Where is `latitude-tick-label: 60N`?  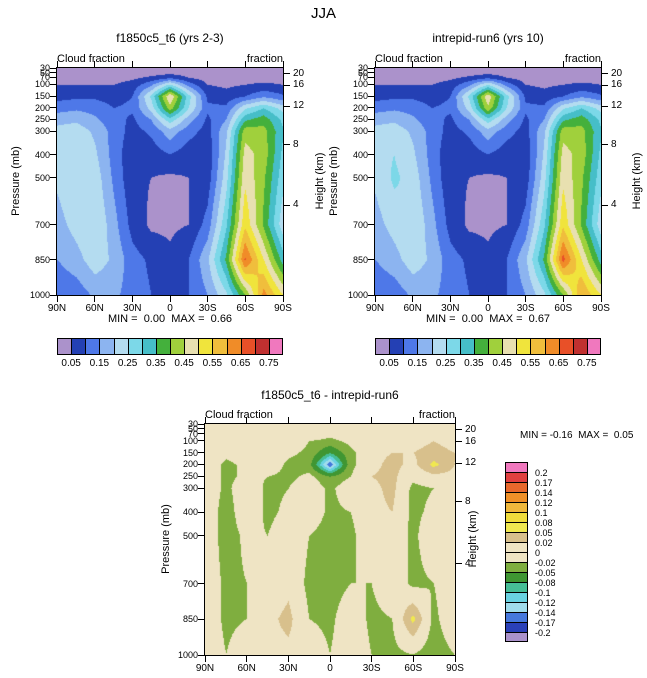
latitude-tick-label: 60N is located at coordinates (246, 668).